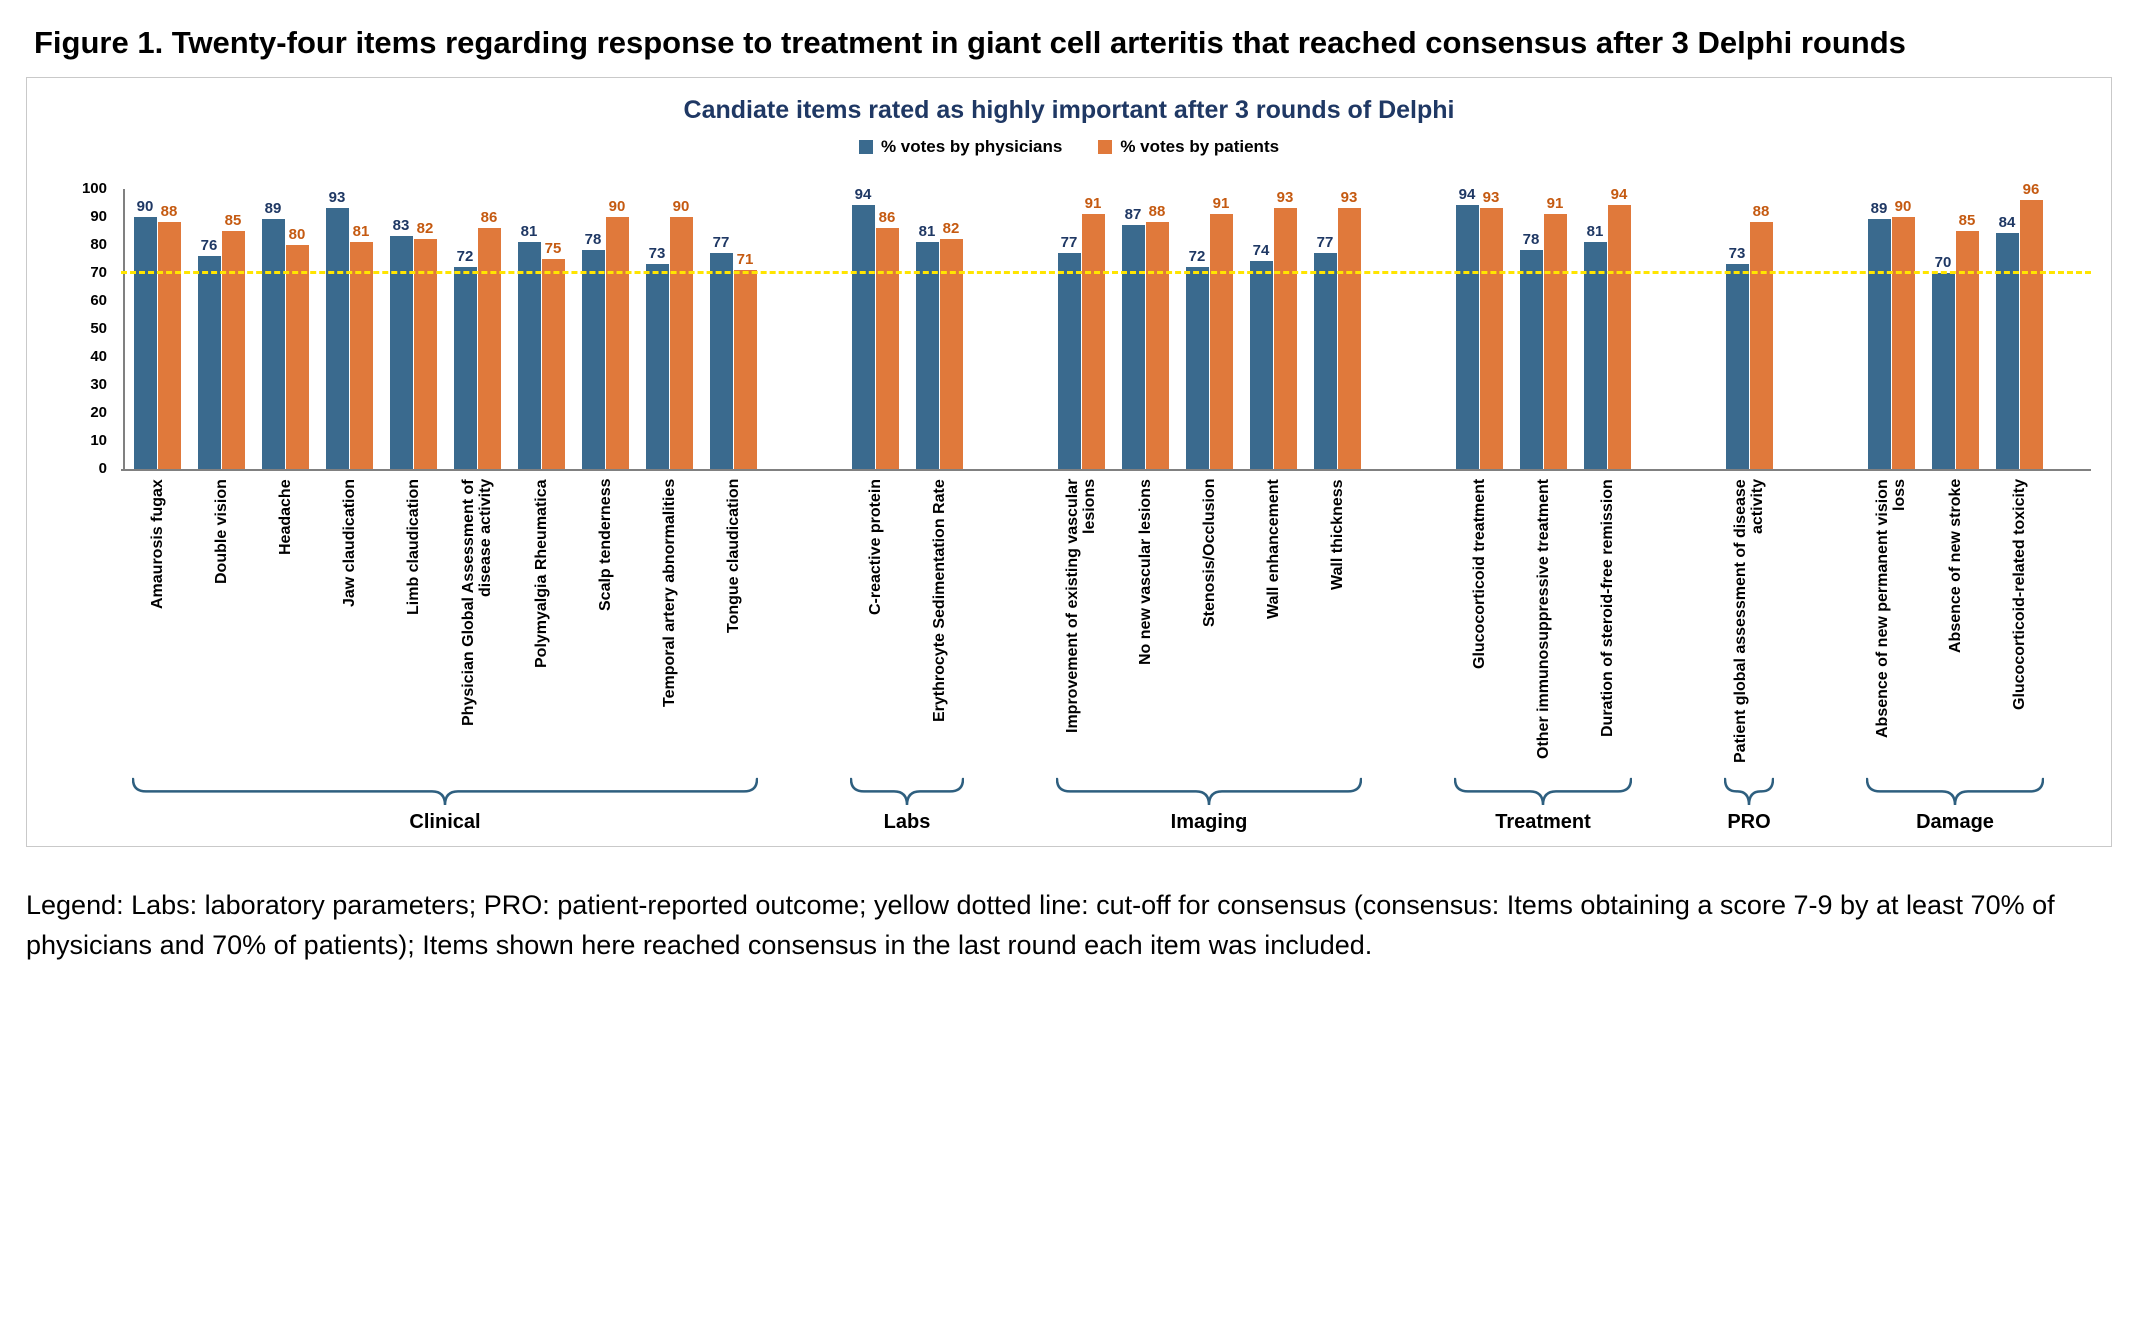 Image resolution: width=2138 pixels, height=1341 pixels. What do you see at coordinates (413, 343) in the screenshot?
I see `bar-pair: 83 82` at bounding box center [413, 343].